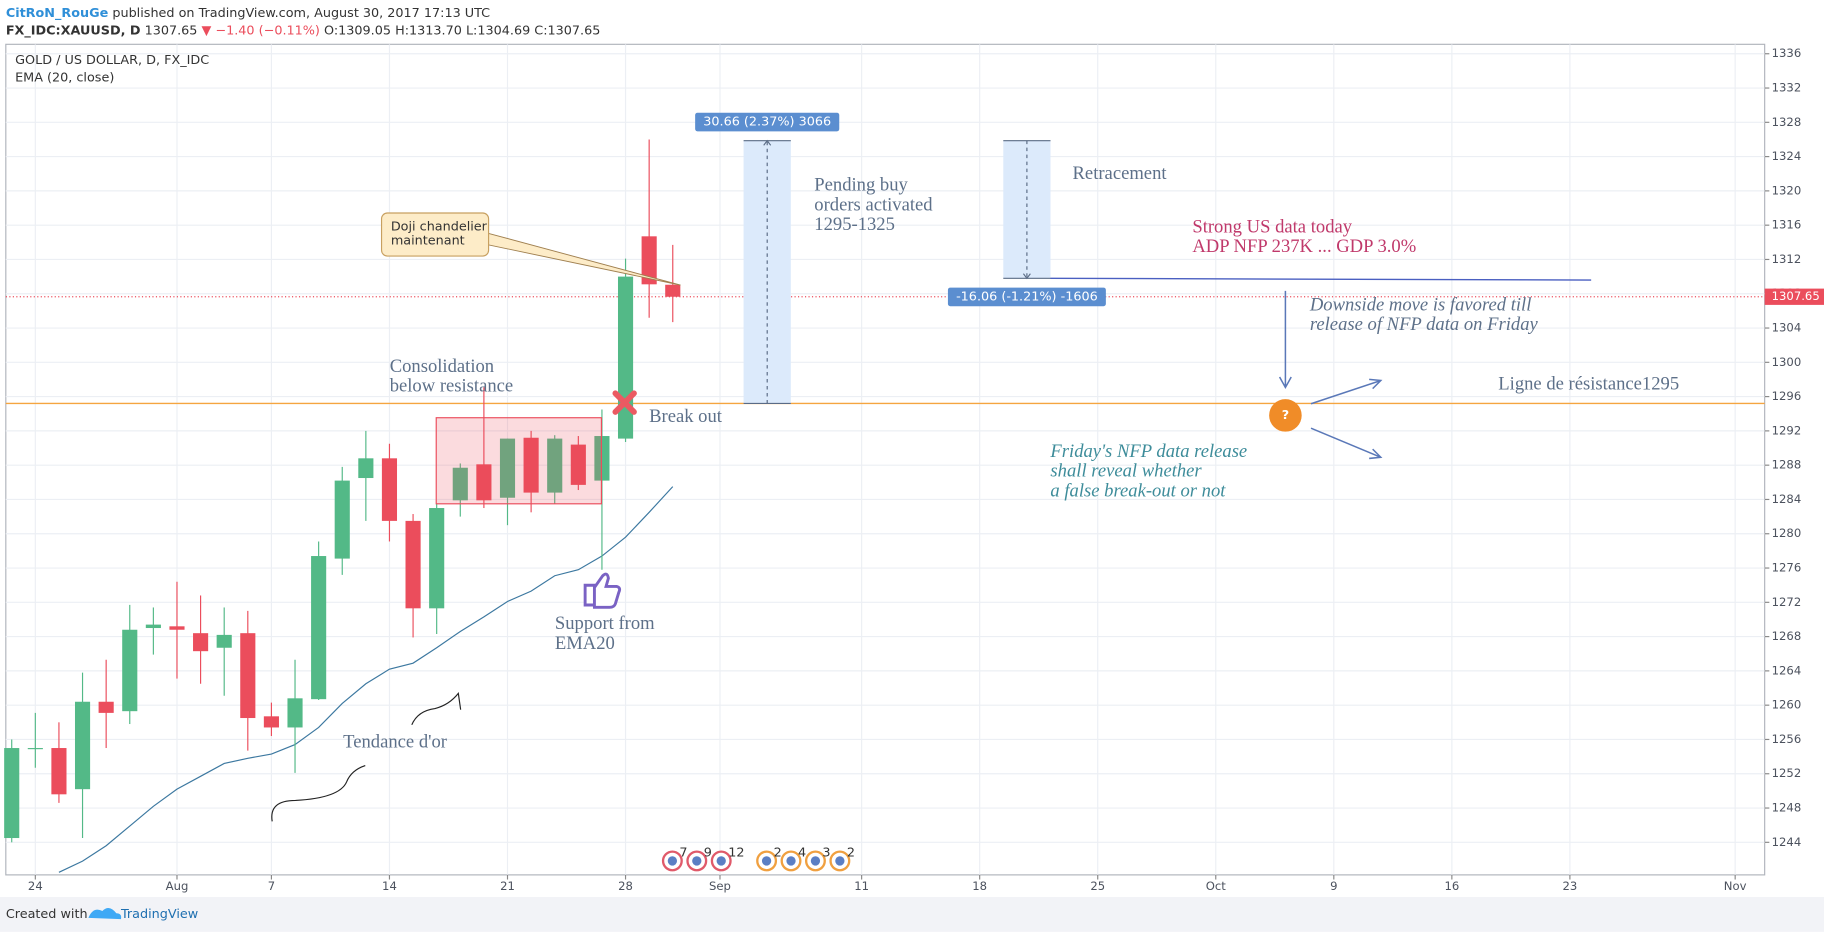  Describe the element at coordinates (1148, 451) in the screenshot. I see `annotation: Friday's NFP data release` at that location.